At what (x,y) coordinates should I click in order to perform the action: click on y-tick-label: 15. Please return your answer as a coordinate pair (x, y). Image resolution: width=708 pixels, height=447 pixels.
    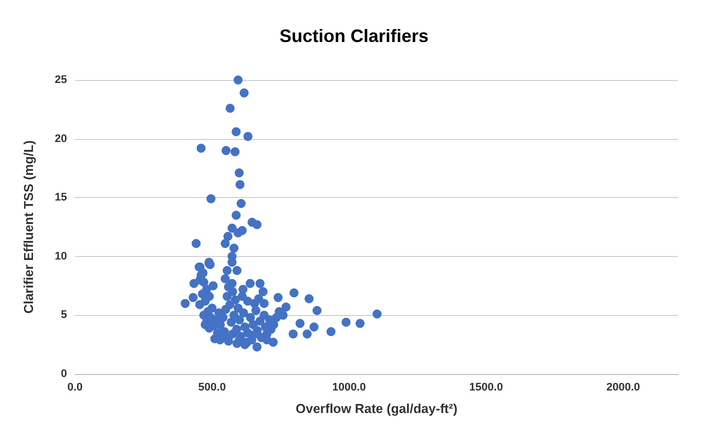
    Looking at the image, I should click on (60, 198).